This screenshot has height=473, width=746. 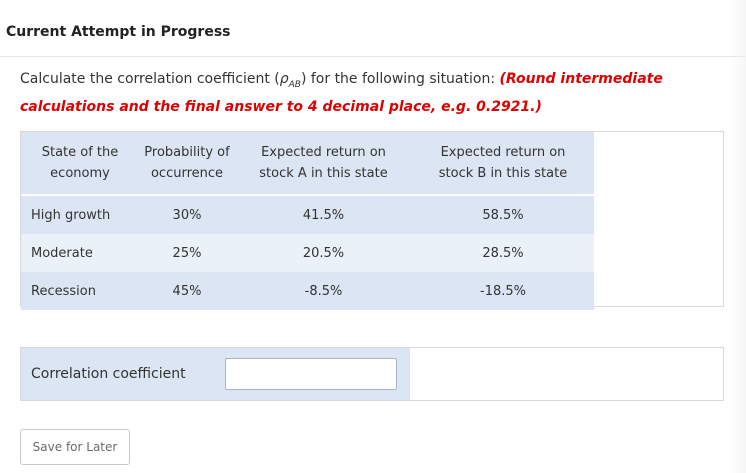 I want to click on question-suffix: ) for the following situation:, so click(x=400, y=79).